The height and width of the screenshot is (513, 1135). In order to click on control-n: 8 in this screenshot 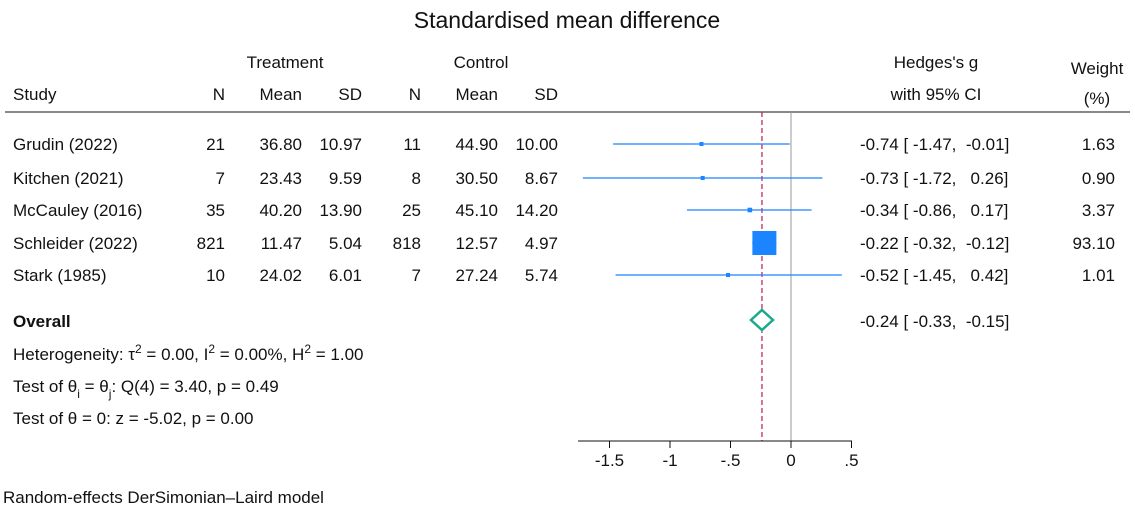, I will do `click(416, 178)`.